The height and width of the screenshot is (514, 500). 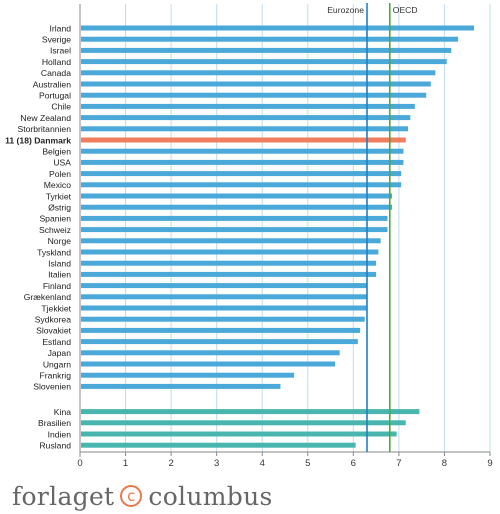 I want to click on x-tick-label: 4, so click(x=262, y=463).